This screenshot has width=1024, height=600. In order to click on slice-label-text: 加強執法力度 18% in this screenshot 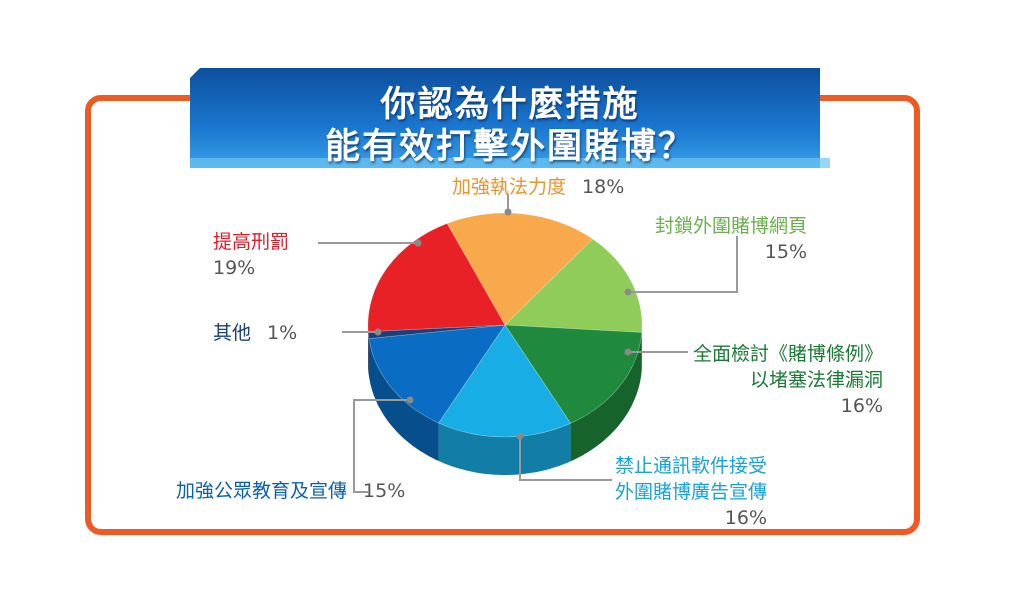, I will do `click(538, 187)`.